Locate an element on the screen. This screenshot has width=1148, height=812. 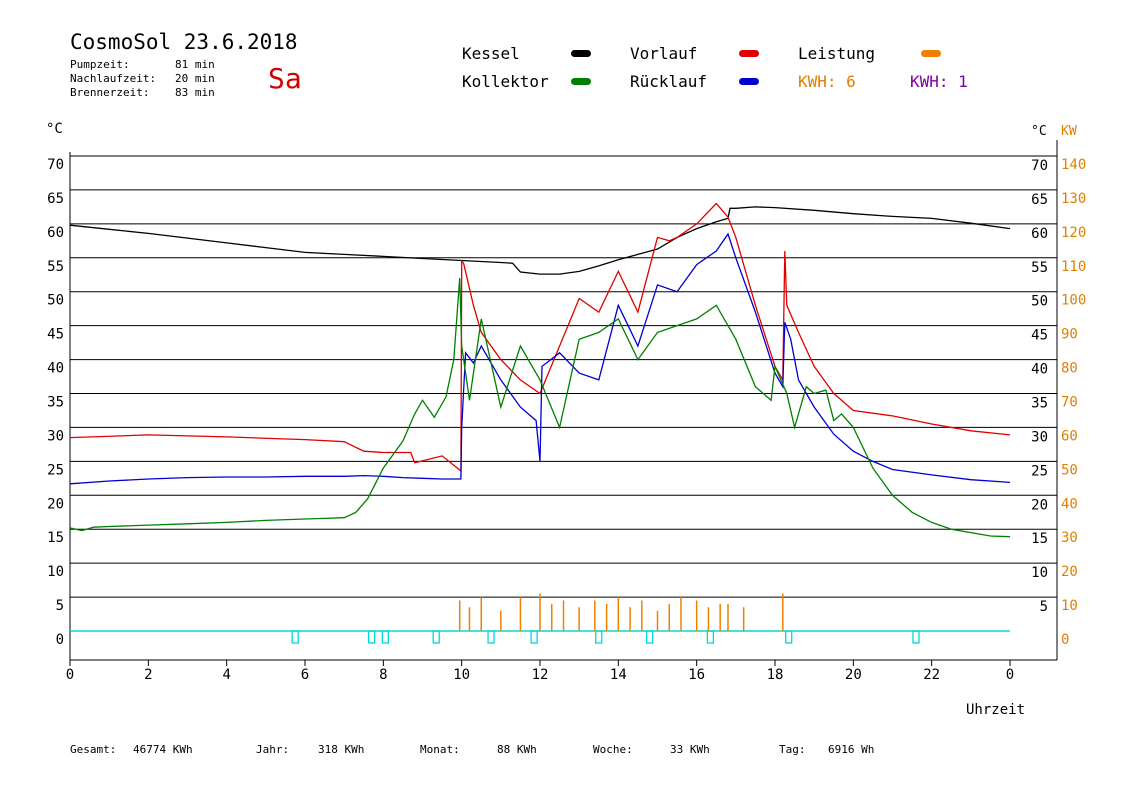
stat-value-brennerzeit: 83 min is located at coordinates (195, 92).